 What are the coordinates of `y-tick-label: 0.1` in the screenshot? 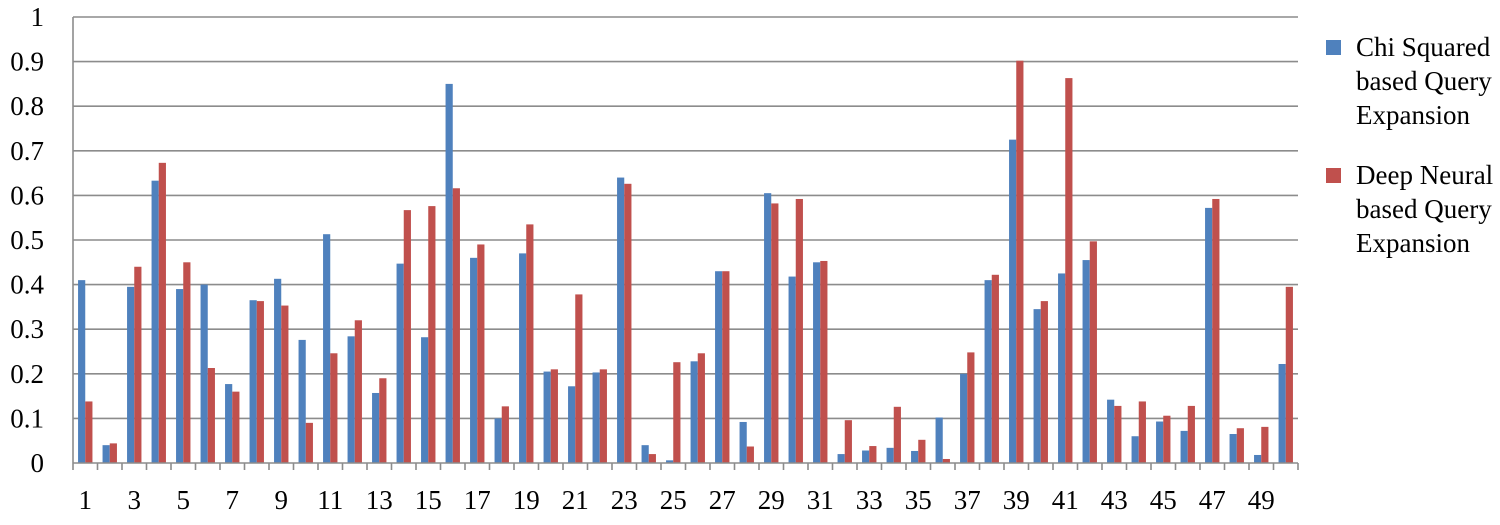 It's located at (27, 418).